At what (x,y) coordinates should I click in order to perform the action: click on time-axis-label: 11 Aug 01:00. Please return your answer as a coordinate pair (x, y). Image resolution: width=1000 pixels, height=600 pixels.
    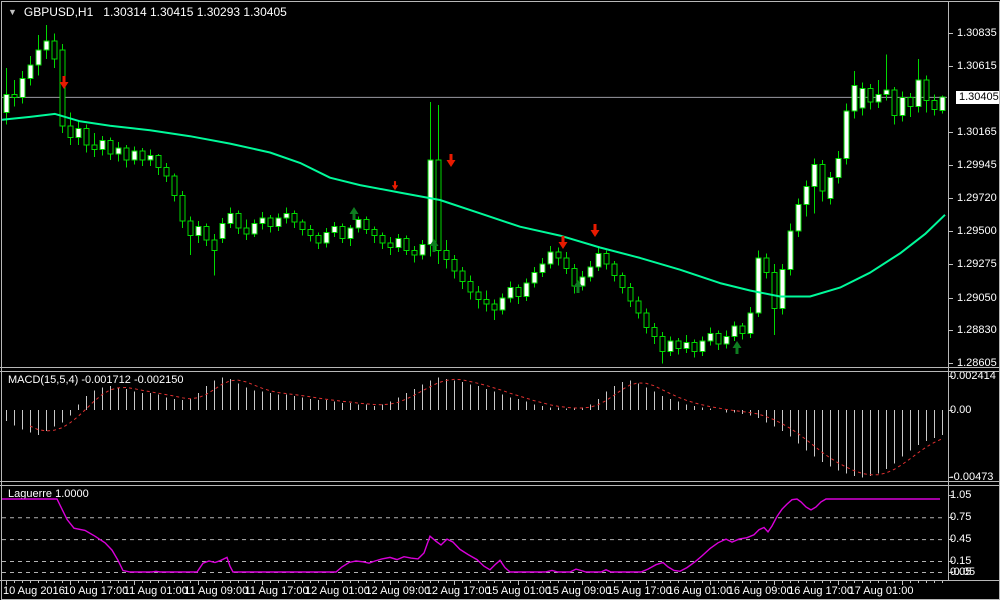
    Looking at the image, I should click on (155, 591).